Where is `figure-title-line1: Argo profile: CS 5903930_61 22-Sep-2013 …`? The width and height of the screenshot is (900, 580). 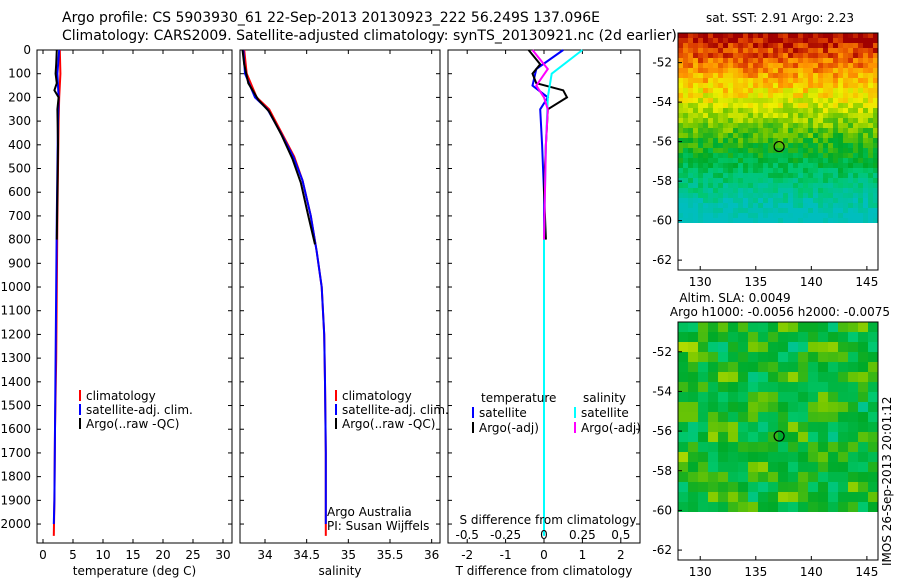 figure-title-line1: Argo profile: CS 5903930_61 22-Sep-2013 … is located at coordinates (331, 18).